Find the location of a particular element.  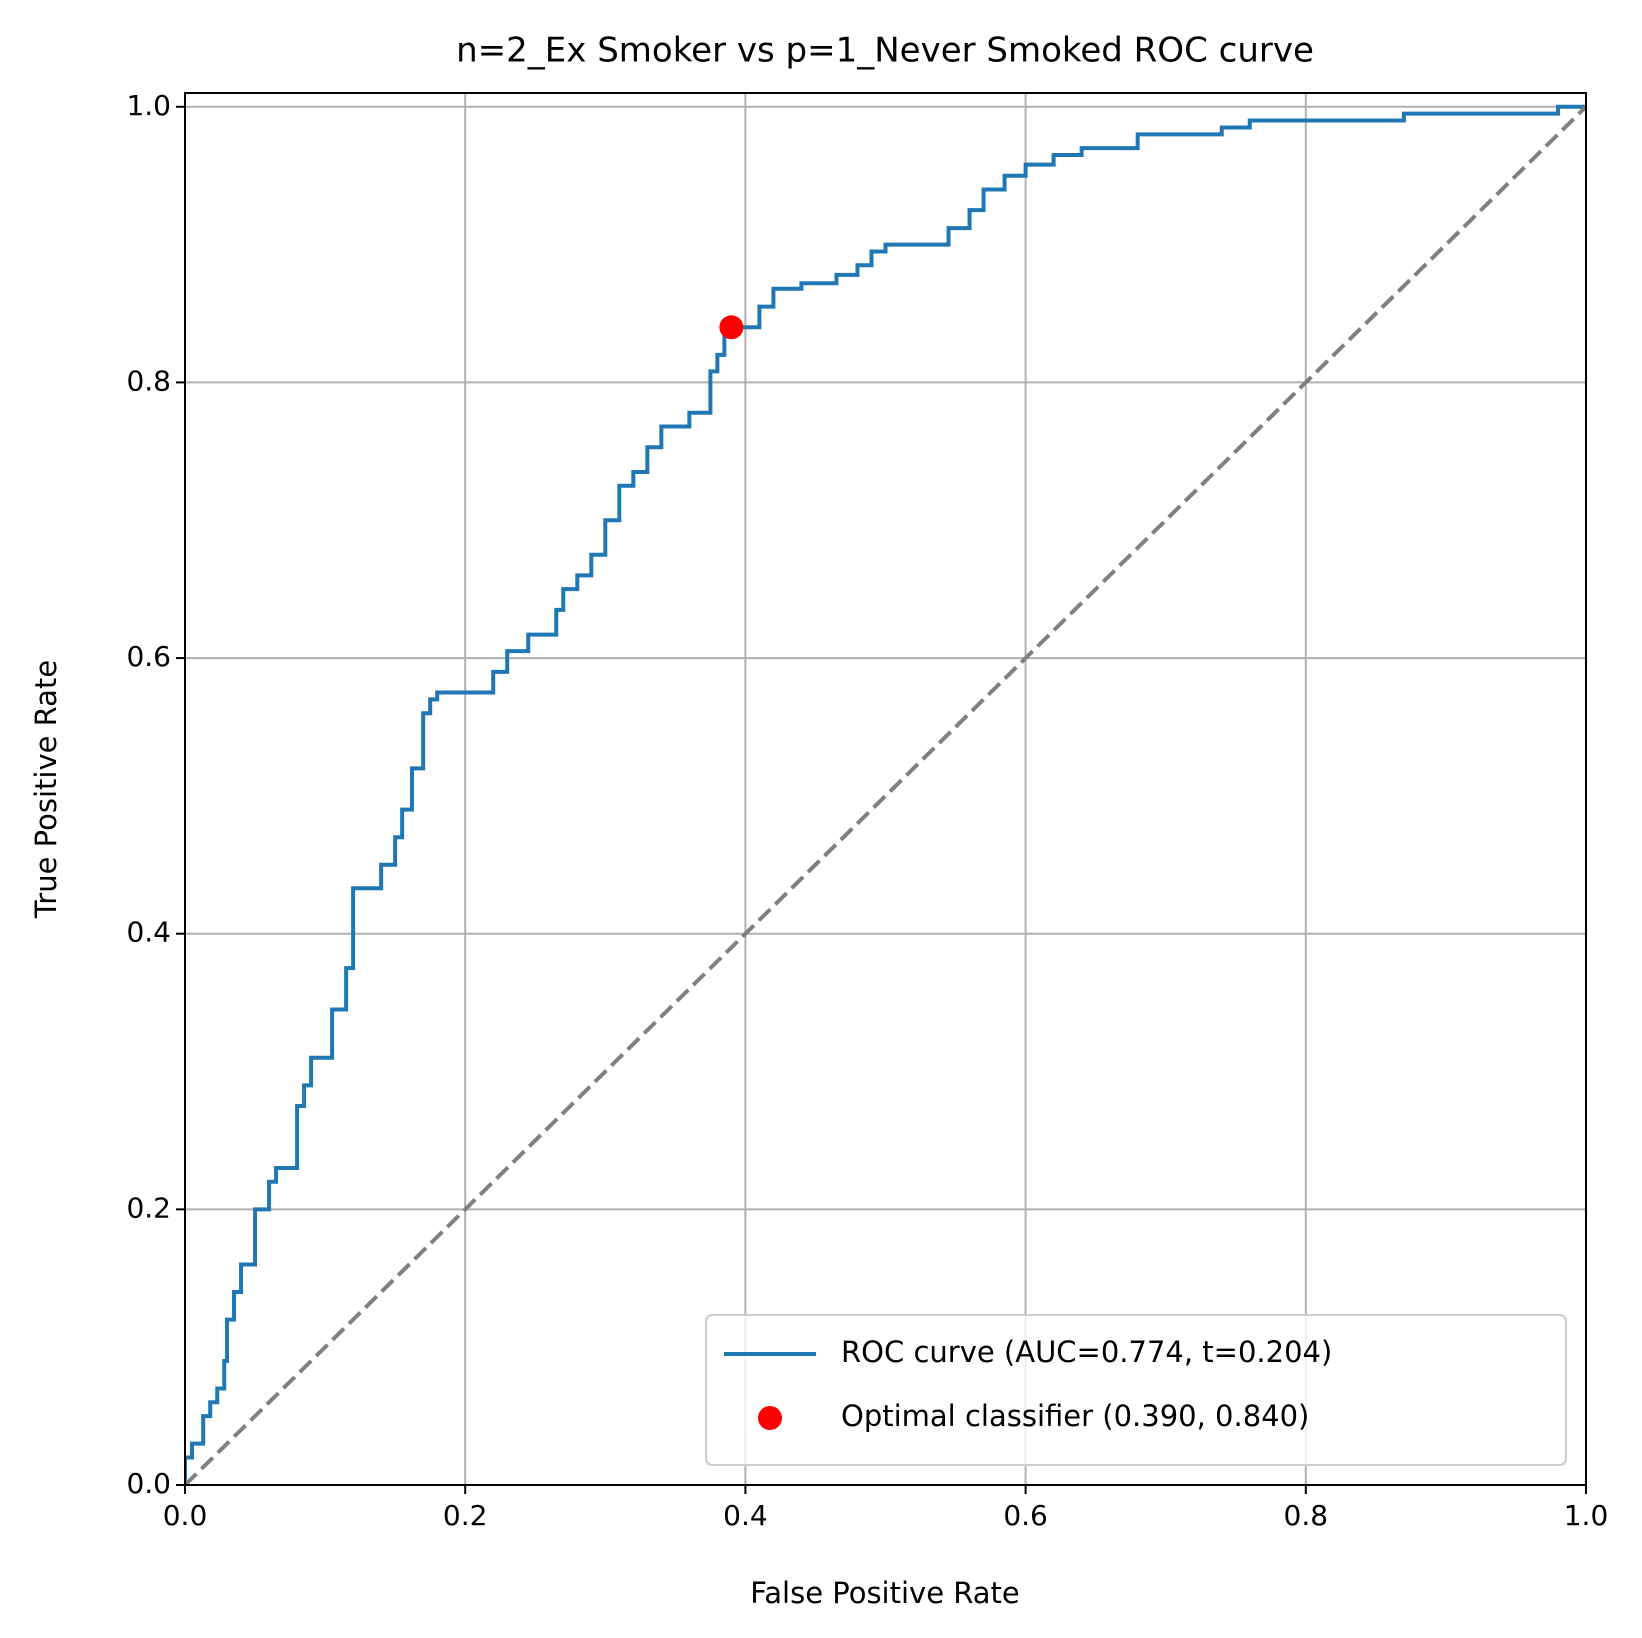

legend-label: Optimal classifier (0.390, 0.840) is located at coordinates (1075, 1416).